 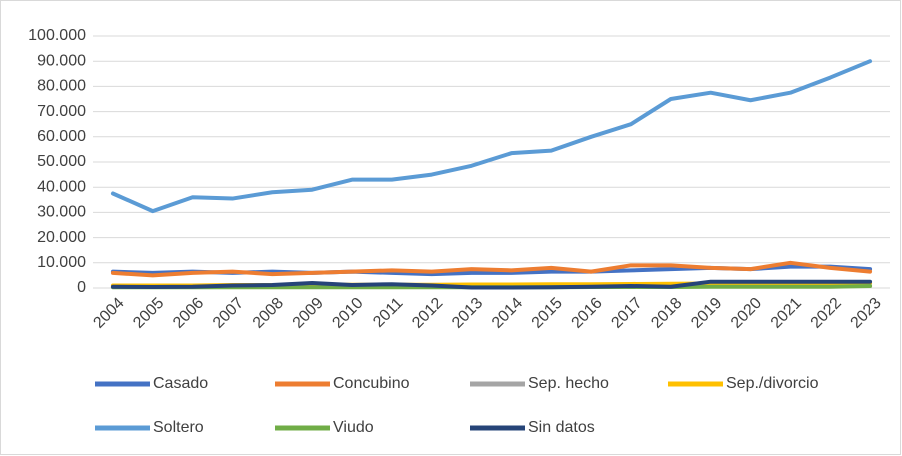 I want to click on legend-label: Viudo, so click(x=353, y=427).